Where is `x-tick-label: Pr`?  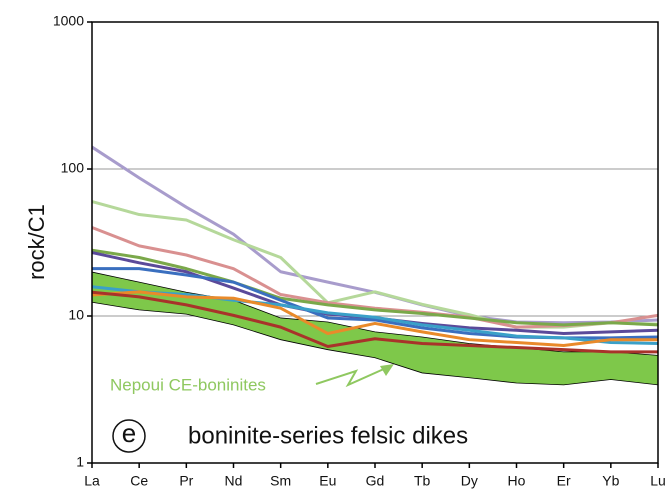 x-tick-label: Pr is located at coordinates (186, 481).